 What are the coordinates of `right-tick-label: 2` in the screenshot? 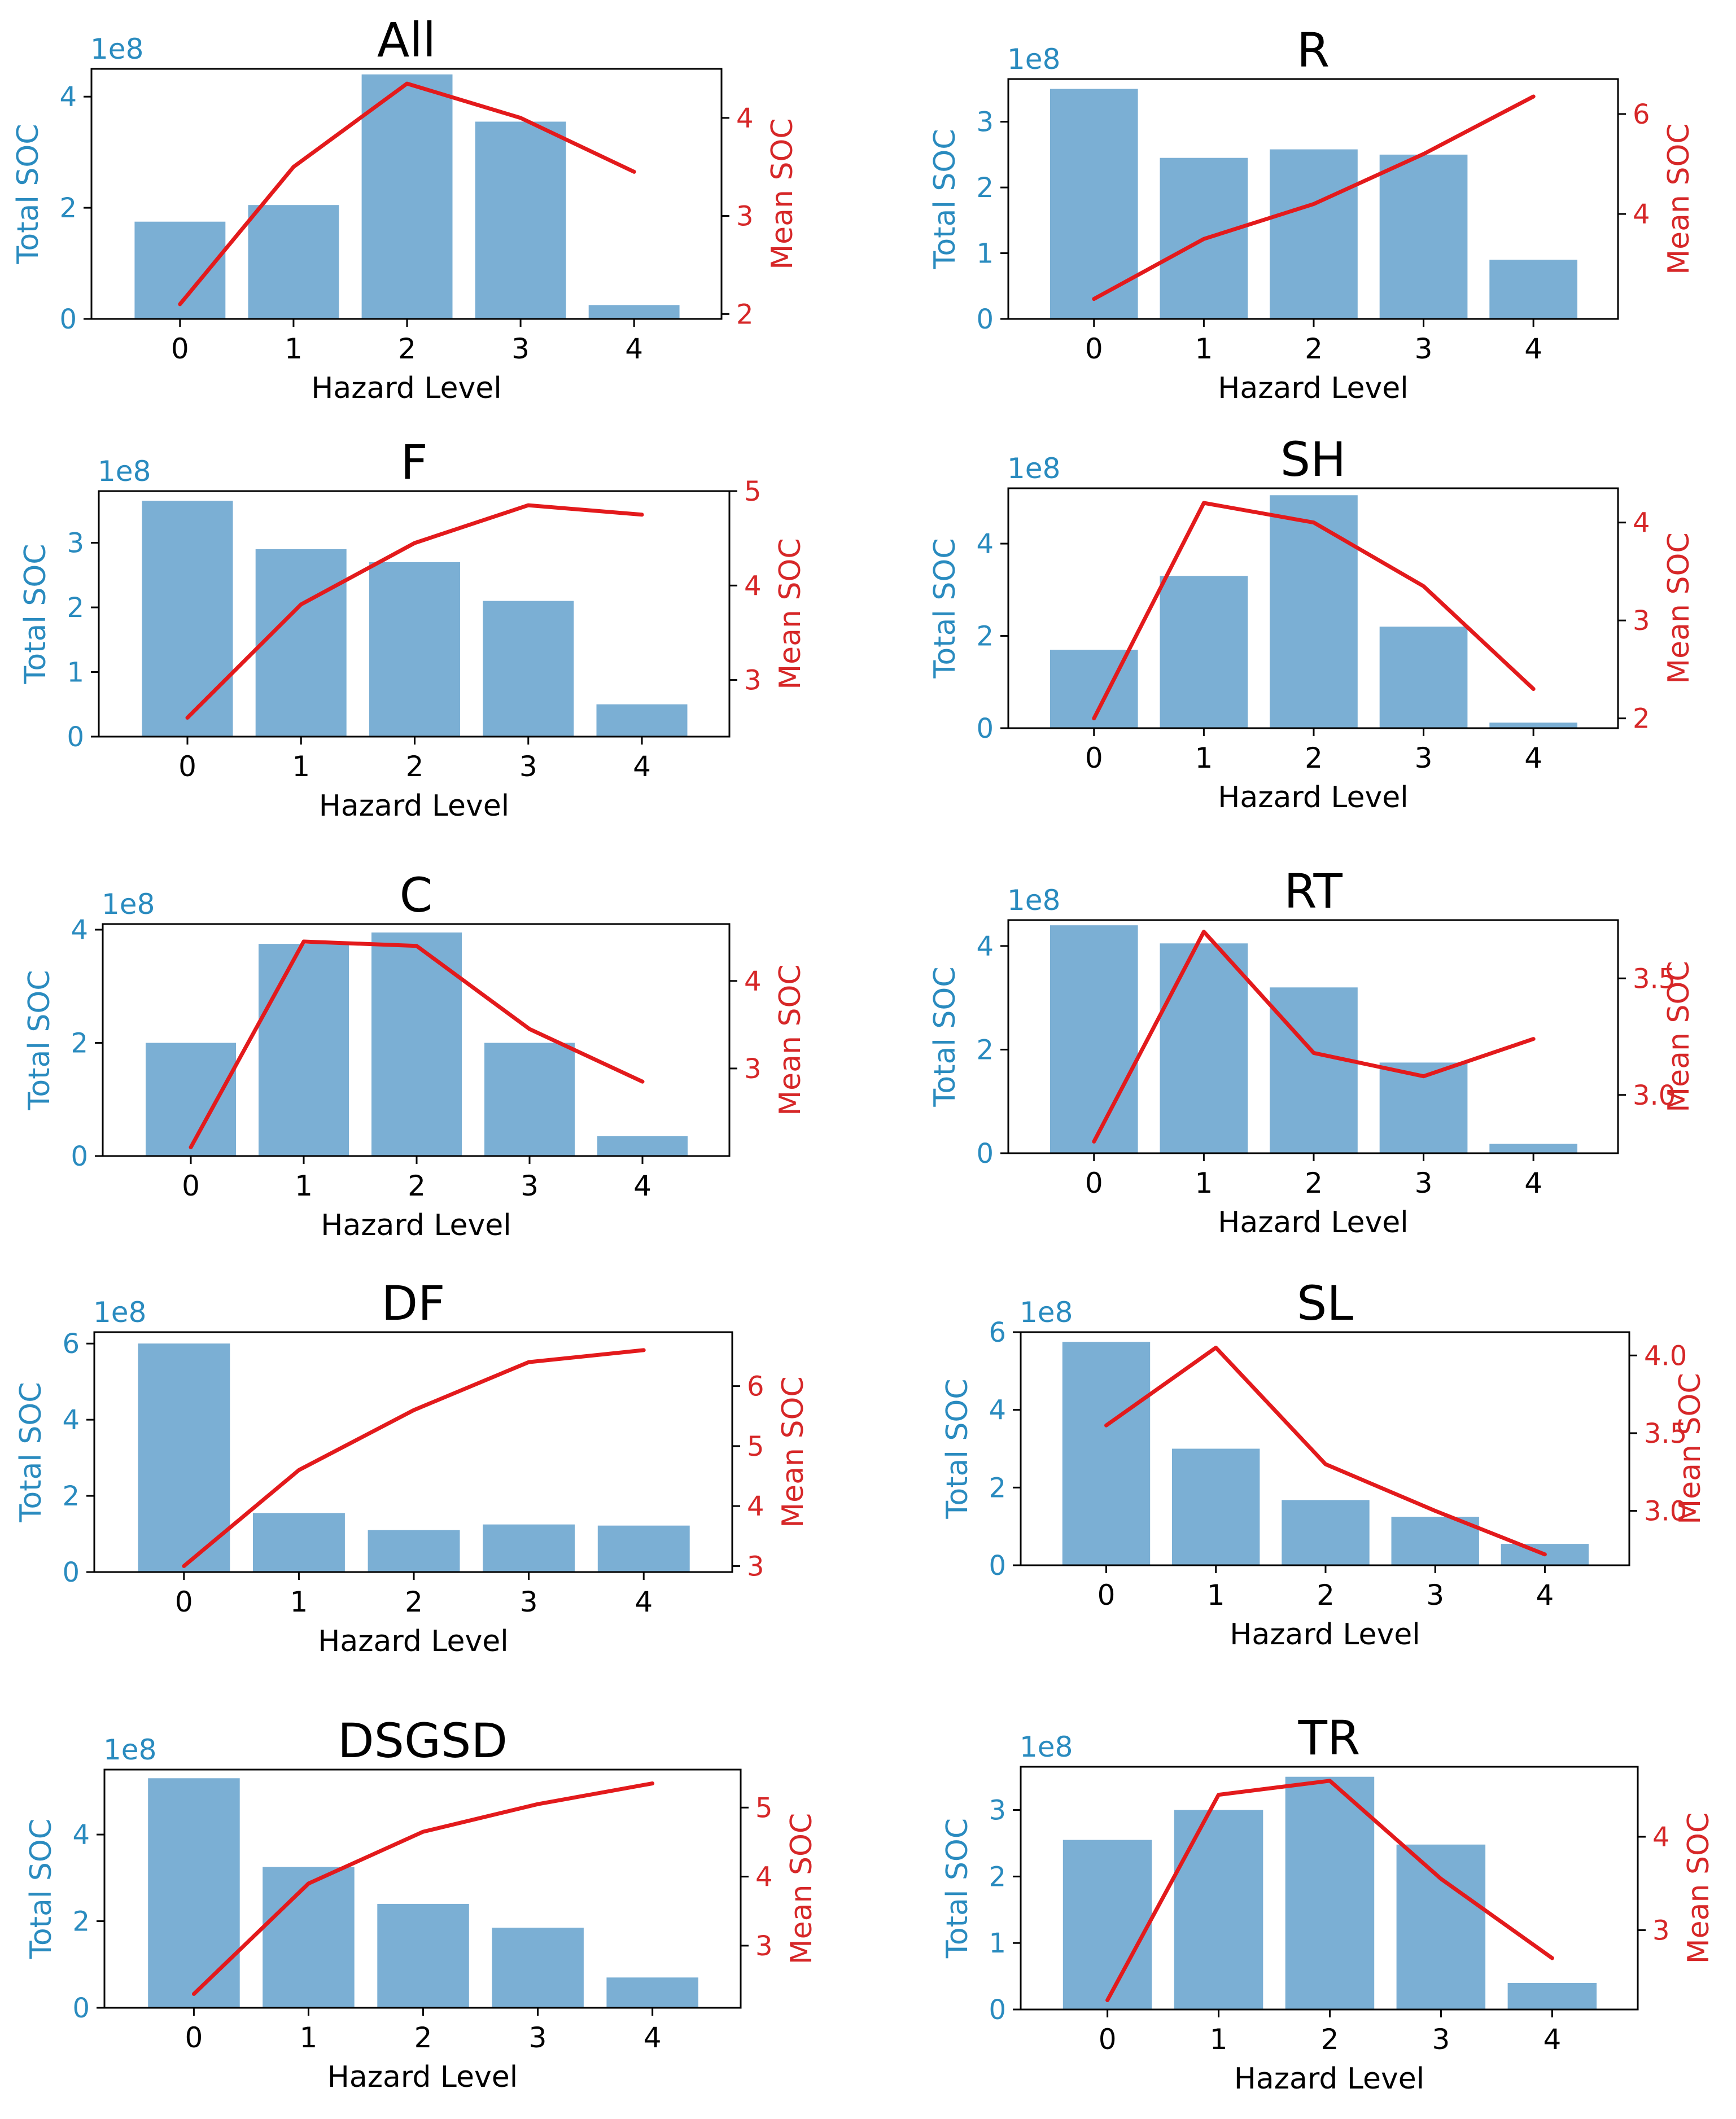 It's located at (1641, 719).